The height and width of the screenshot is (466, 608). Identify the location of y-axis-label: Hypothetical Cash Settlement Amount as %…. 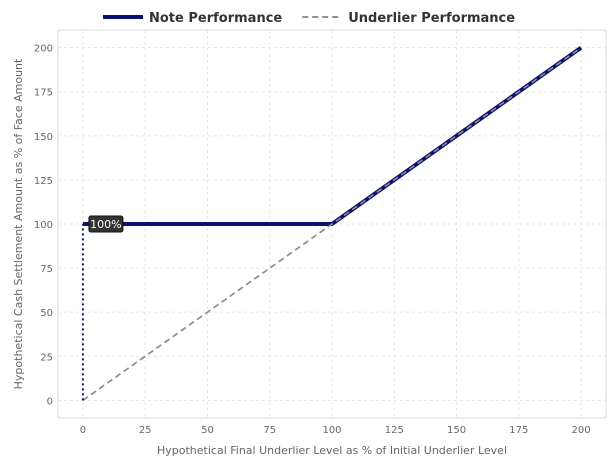
(18, 223).